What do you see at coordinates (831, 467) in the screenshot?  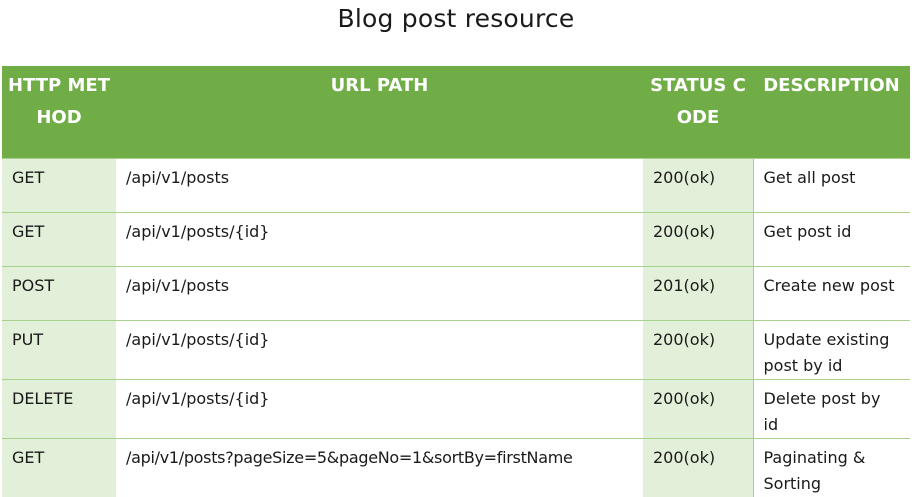 I see `cell-description: Paginating & Sorting` at bounding box center [831, 467].